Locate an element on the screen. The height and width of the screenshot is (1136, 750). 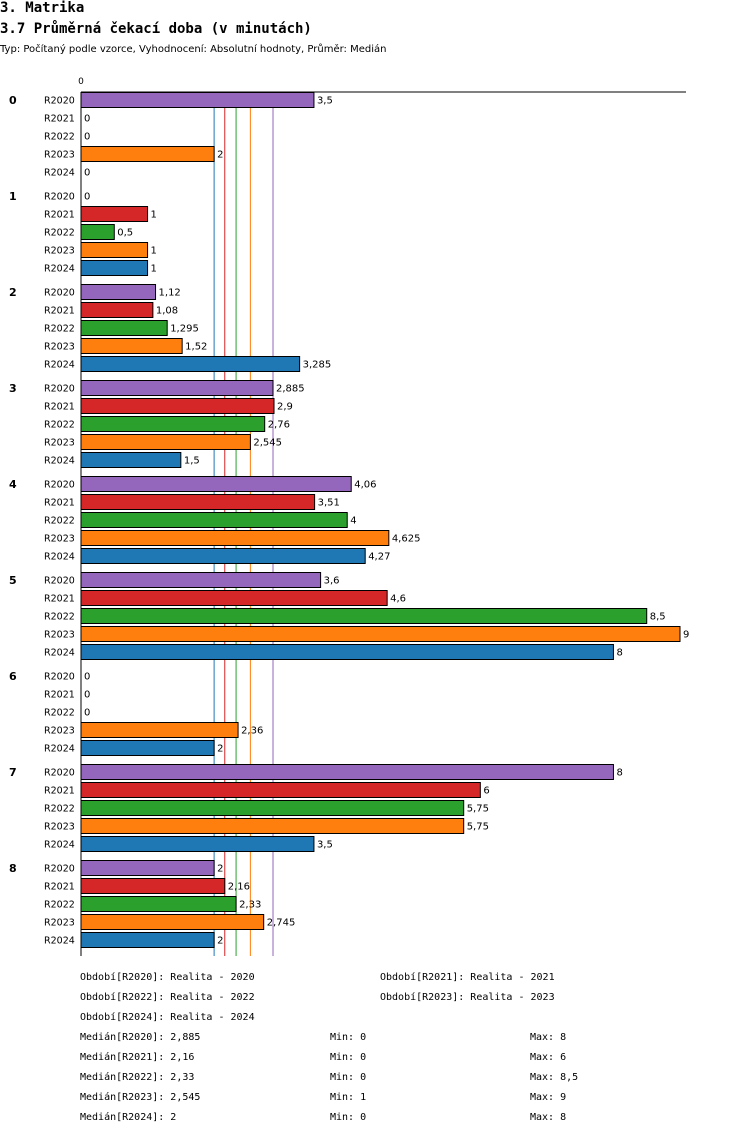
data-label: 4,625 is located at coordinates (406, 539).